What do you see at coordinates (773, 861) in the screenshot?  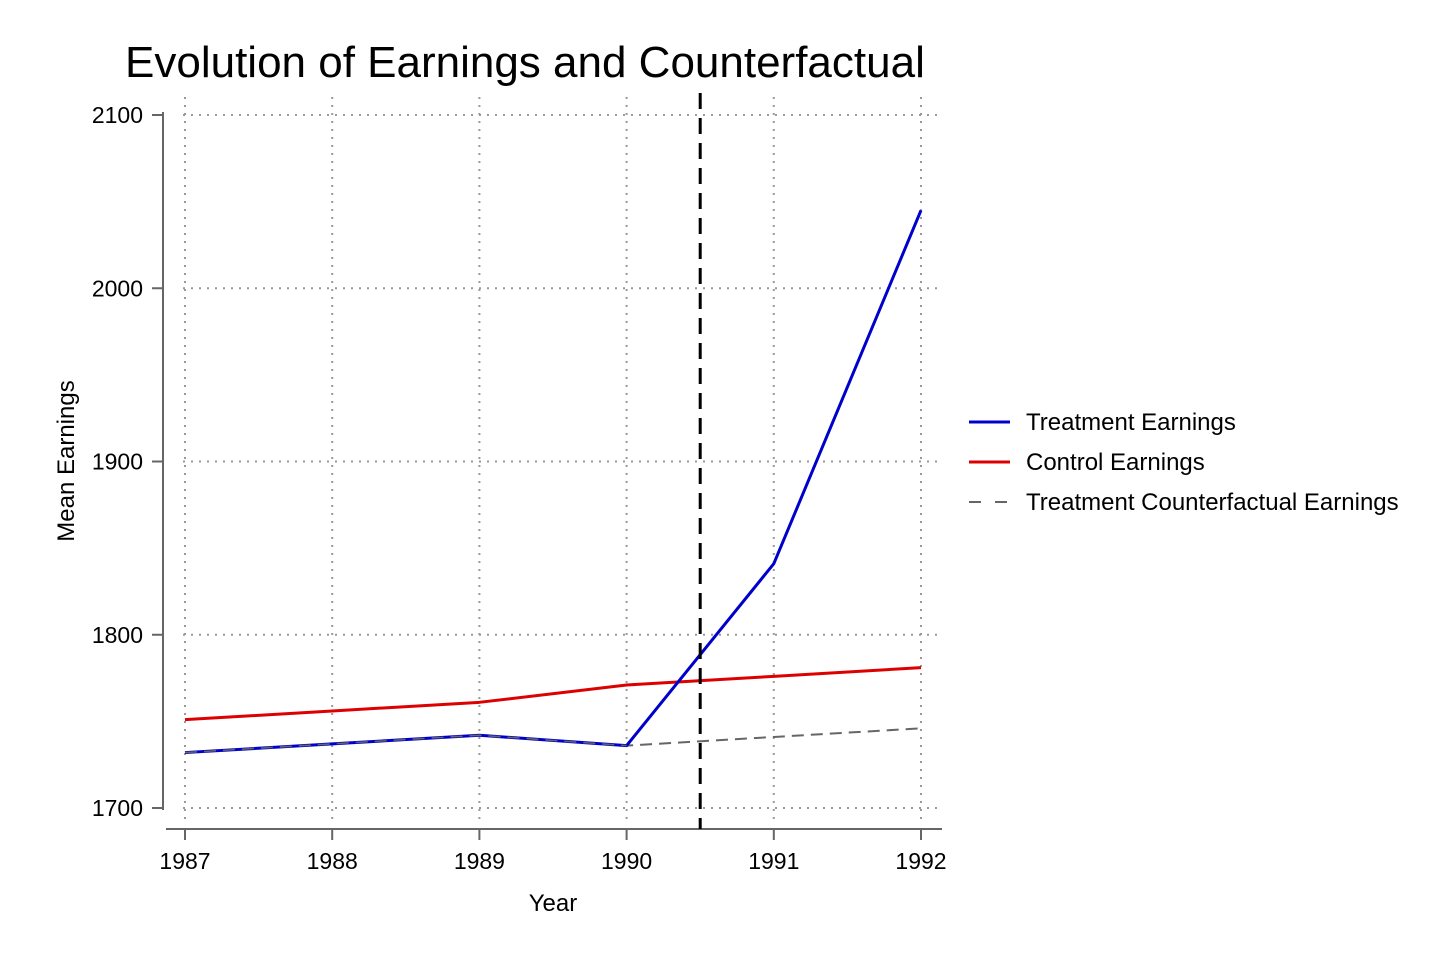 I see `x-tick-label: 1991` at bounding box center [773, 861].